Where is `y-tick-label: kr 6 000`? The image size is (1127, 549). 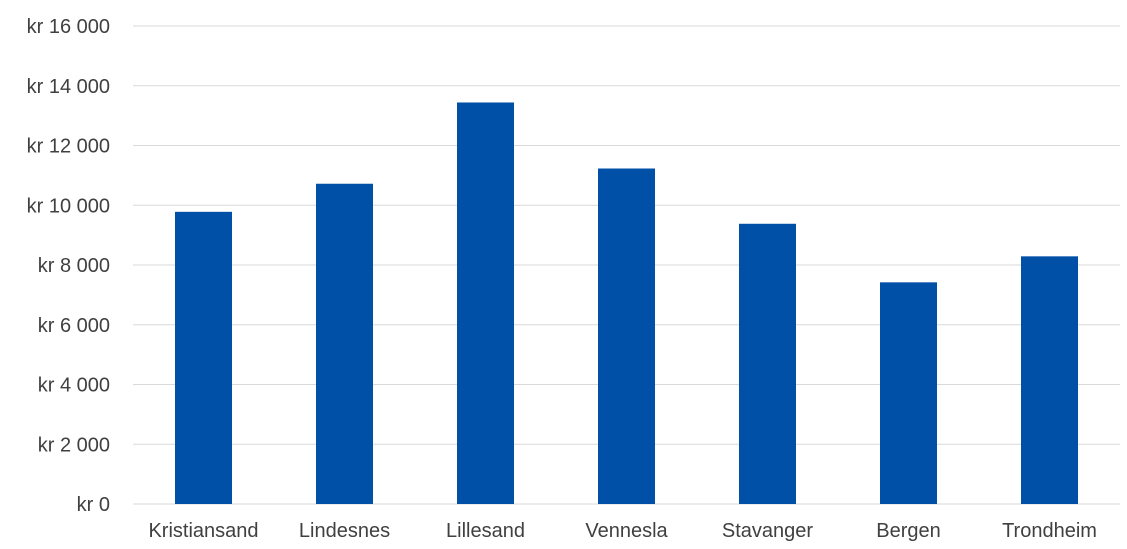 y-tick-label: kr 6 000 is located at coordinates (74, 326).